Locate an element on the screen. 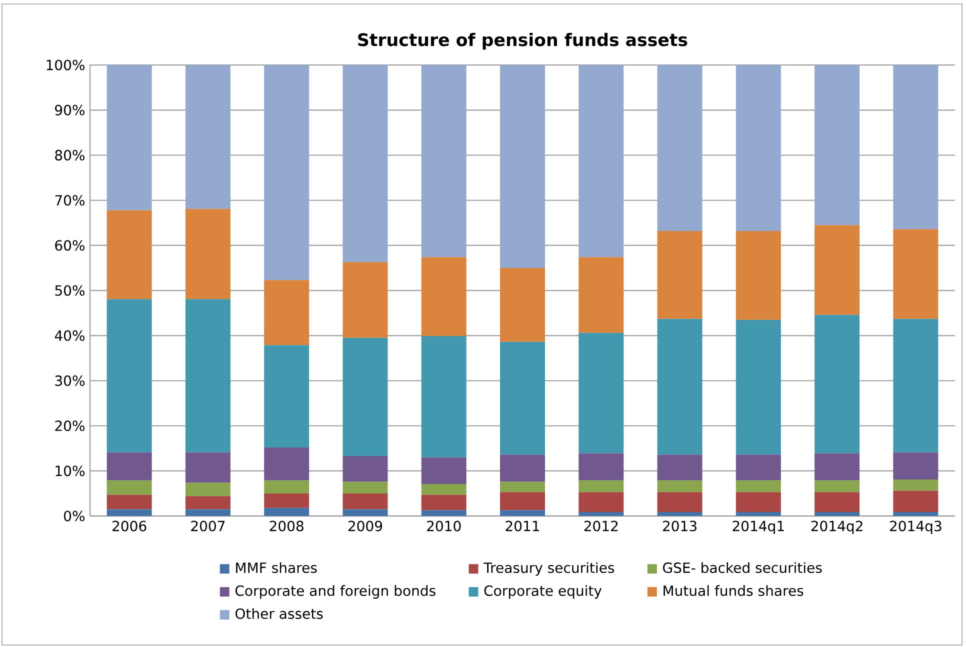 The height and width of the screenshot is (647, 966). y-tick-label: 0% is located at coordinates (74, 516).